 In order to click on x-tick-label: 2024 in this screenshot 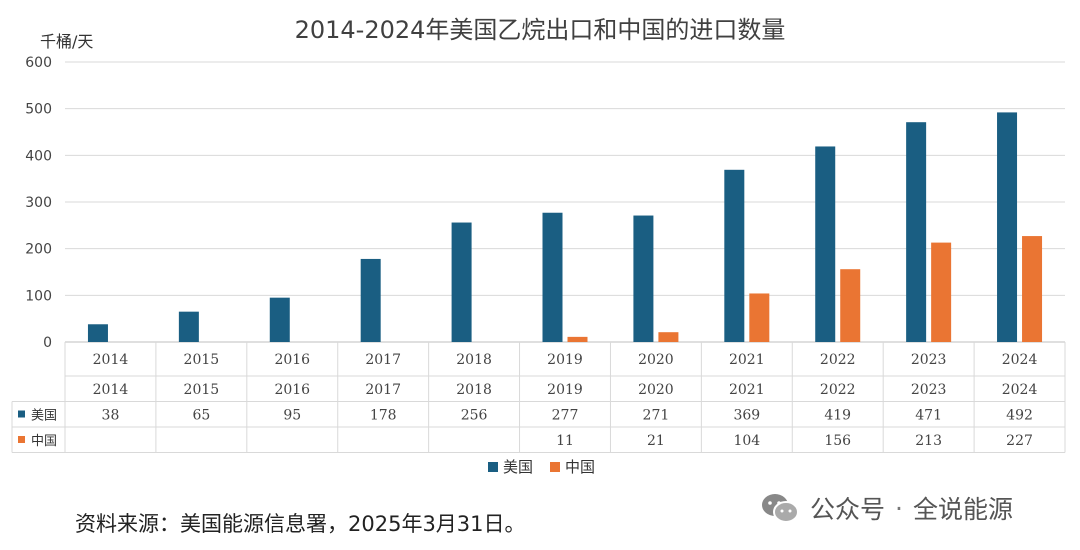, I will do `click(1020, 360)`.